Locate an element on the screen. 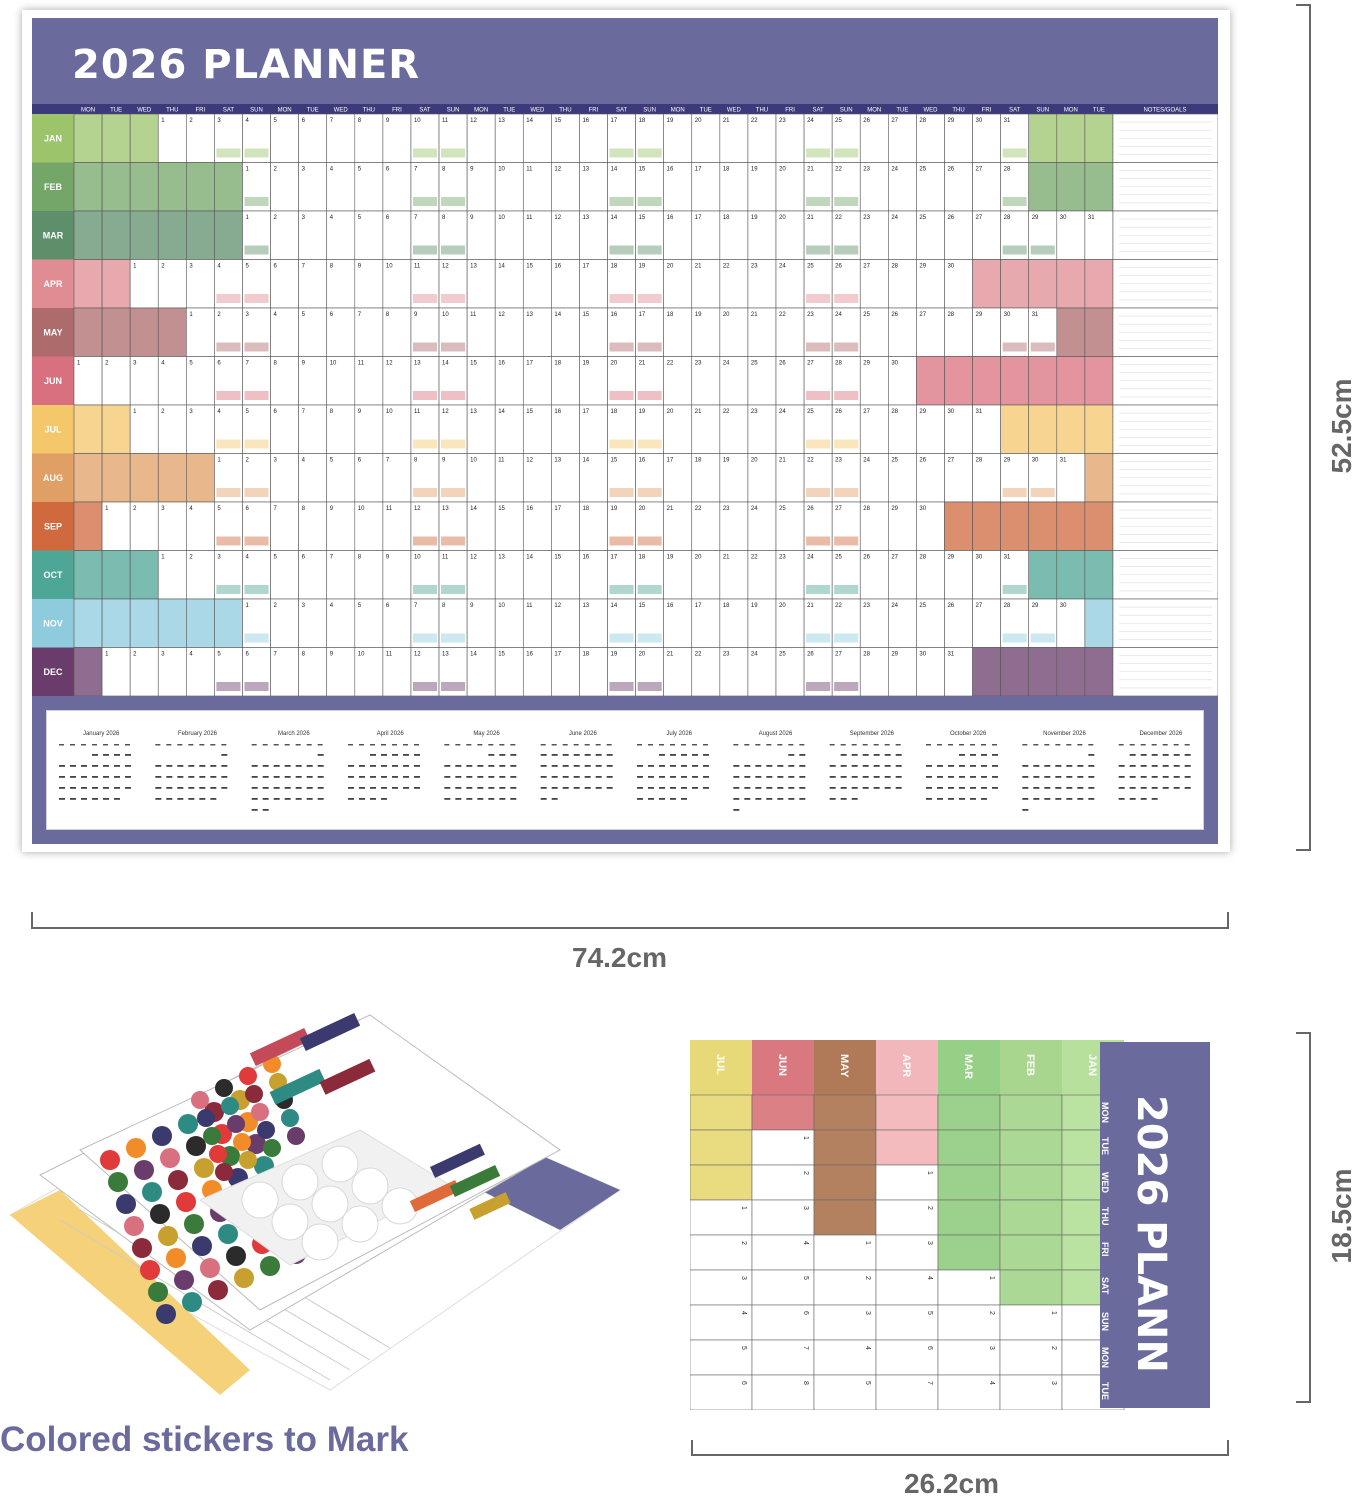 The image size is (1355, 1500). mini-calendar-title: May 2026 is located at coordinates (486, 734).